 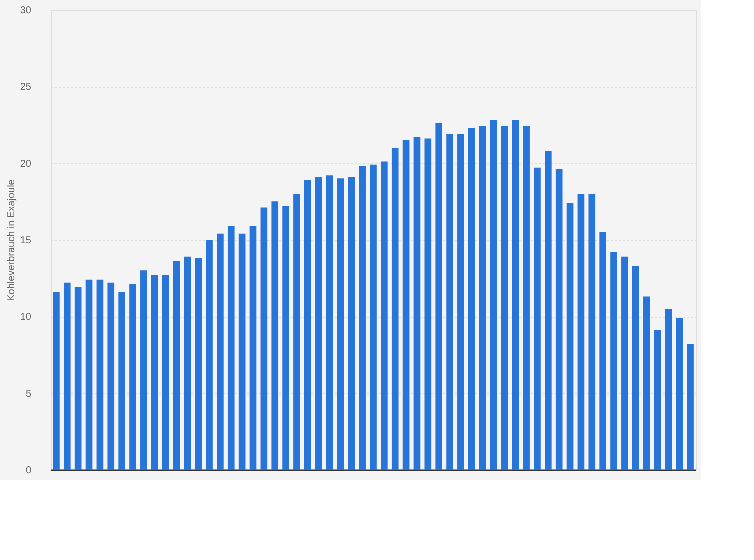 I want to click on y-tick-label: 15, so click(x=26, y=241).